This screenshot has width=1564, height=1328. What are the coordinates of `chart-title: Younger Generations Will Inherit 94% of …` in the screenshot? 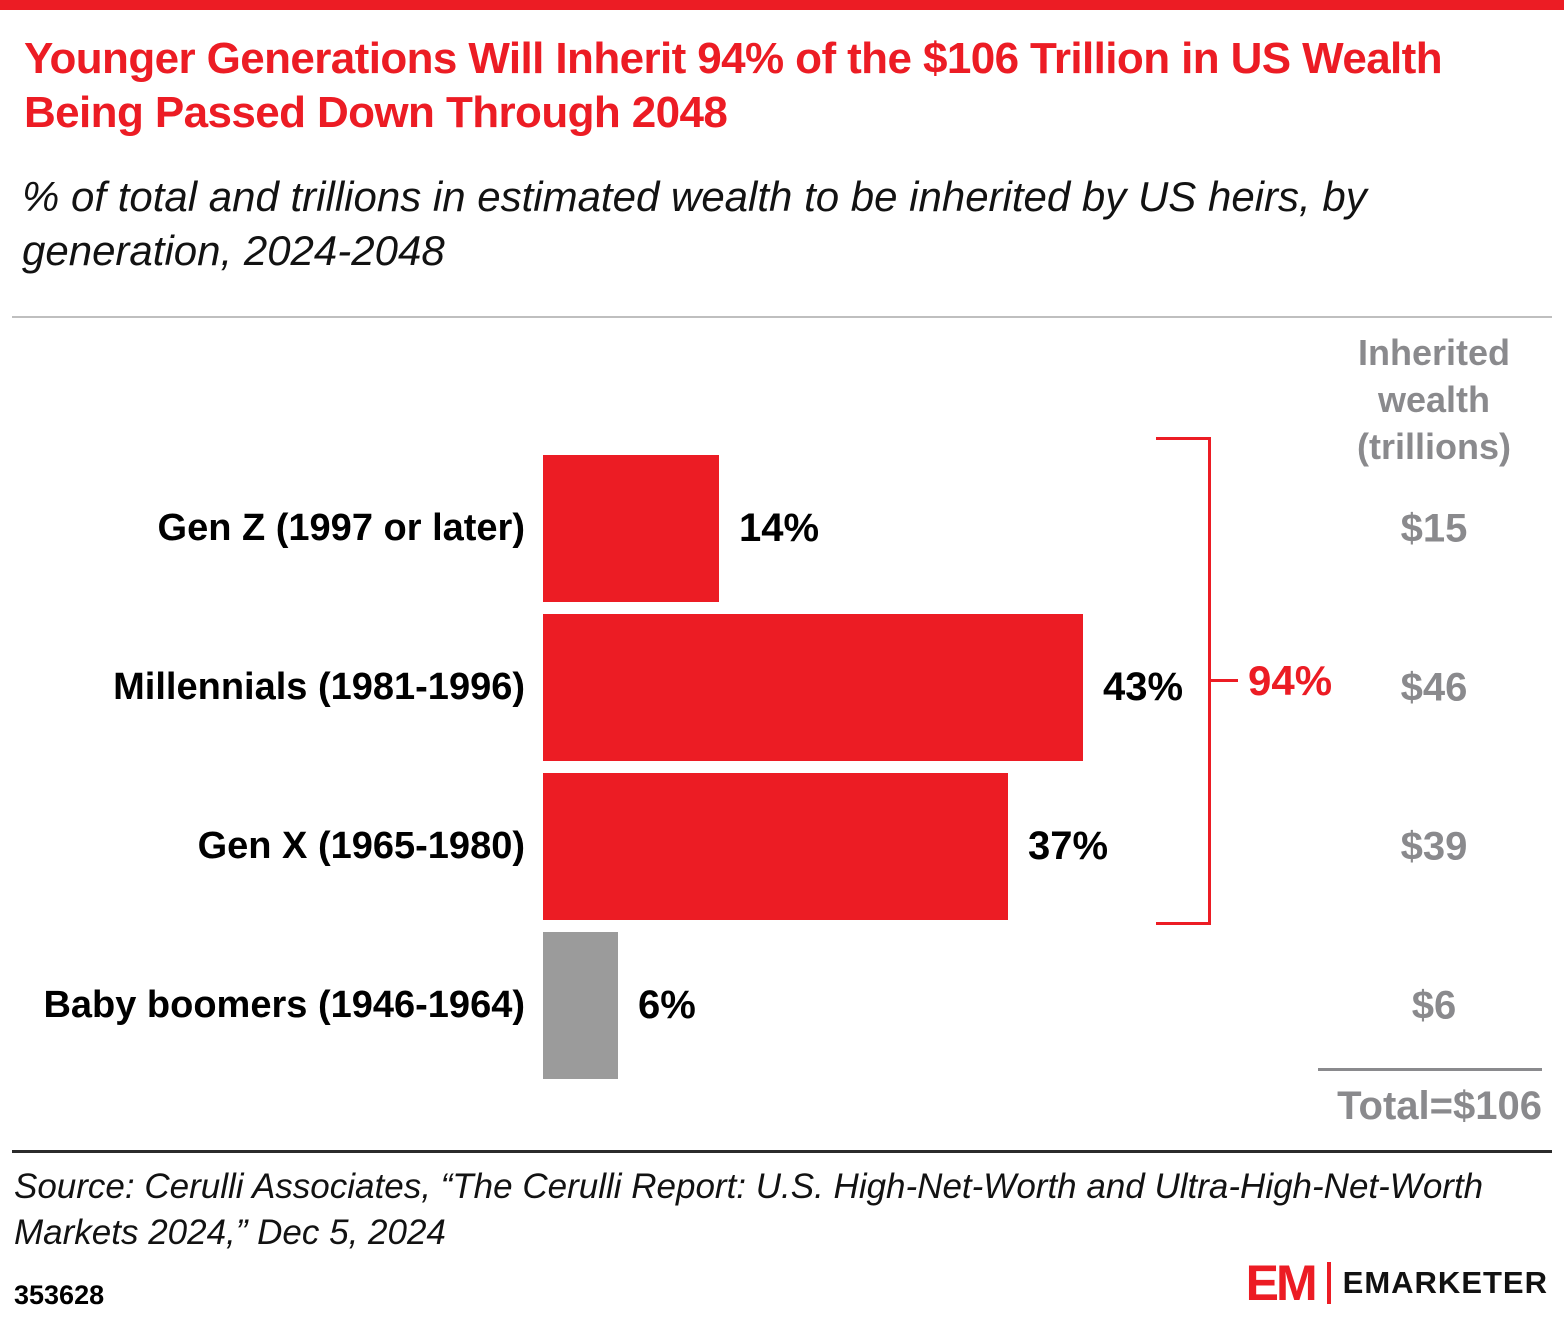 It's located at (733, 85).